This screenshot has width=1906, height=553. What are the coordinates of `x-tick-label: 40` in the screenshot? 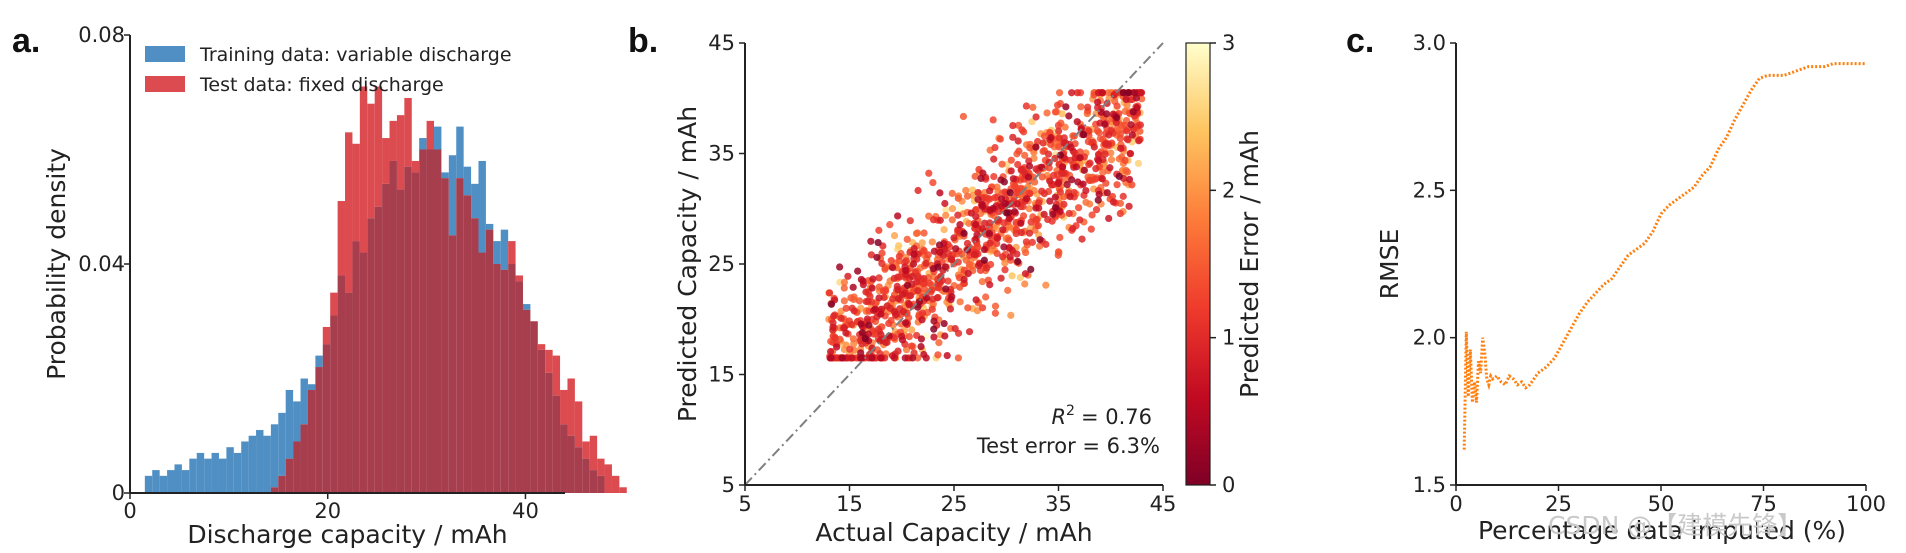 It's located at (525, 511).